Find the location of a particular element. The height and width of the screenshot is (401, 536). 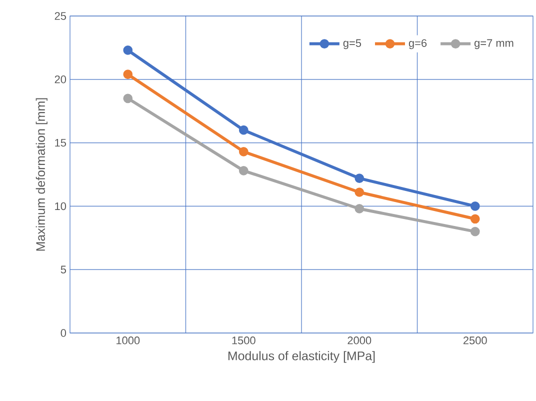

y-tick-label: 25 is located at coordinates (60, 16).